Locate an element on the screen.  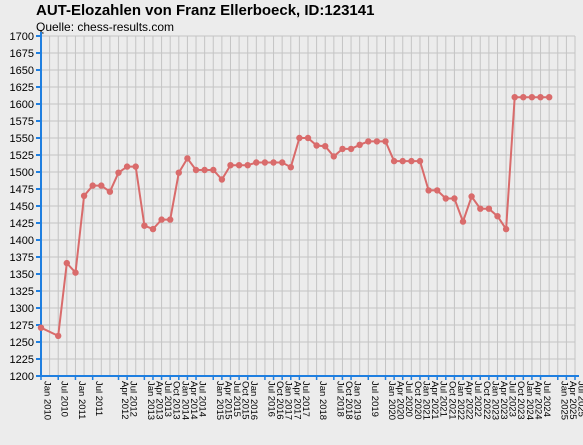
x-tick-label: Apr 2013 is located at coordinates (158, 400).